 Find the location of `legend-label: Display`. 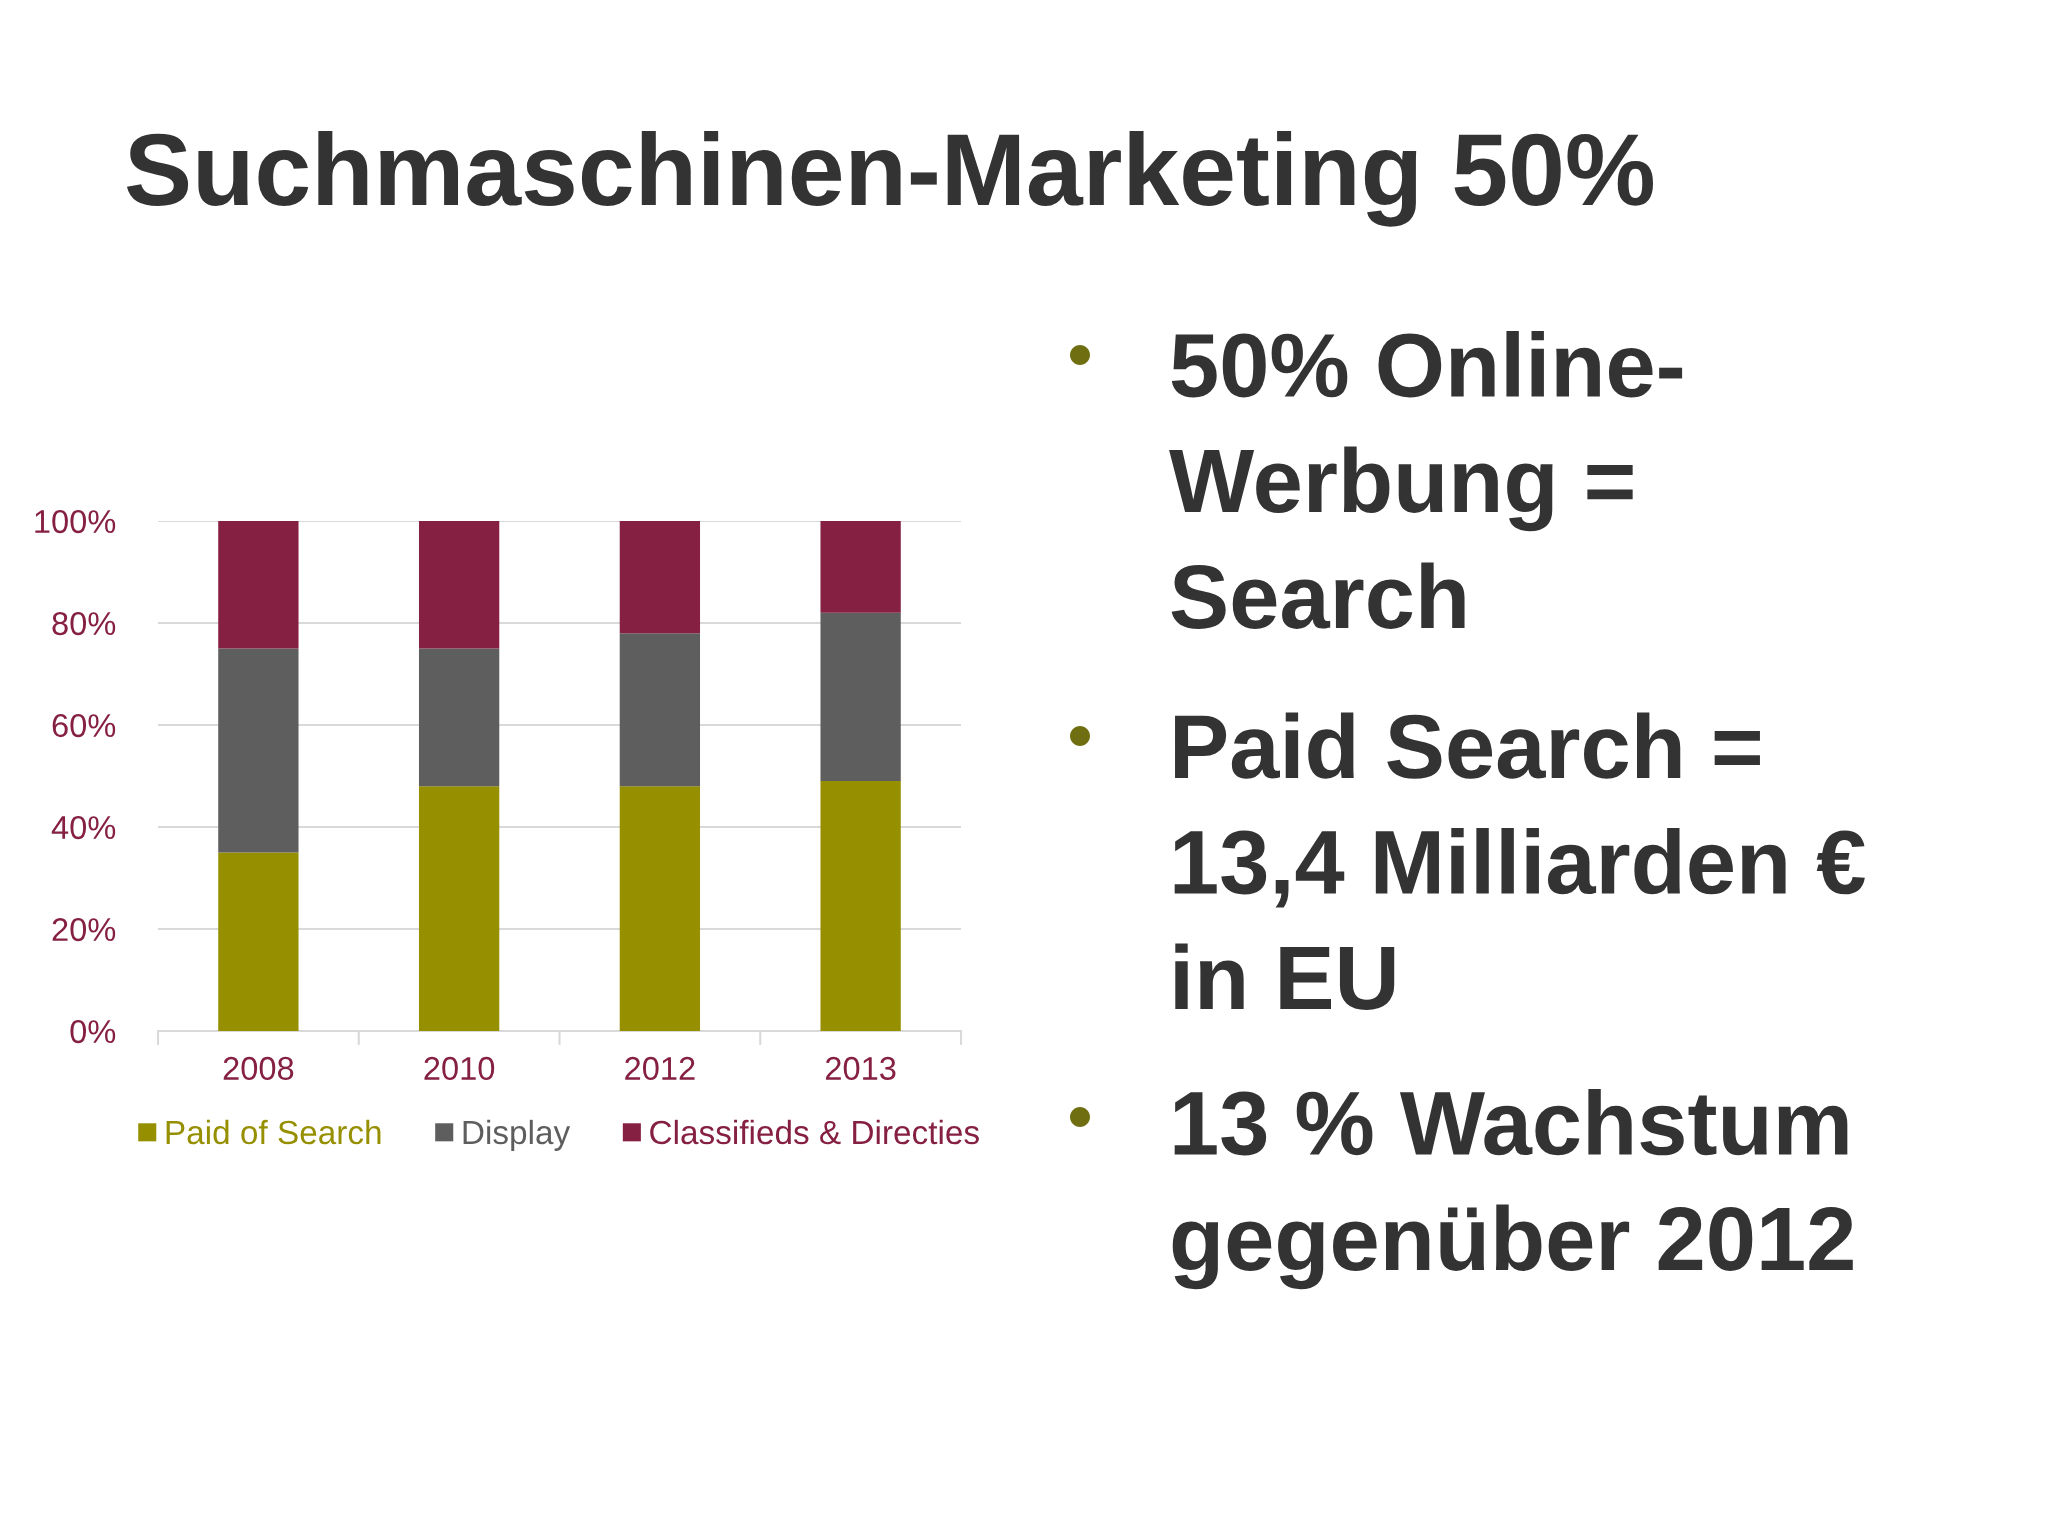

legend-label: Display is located at coordinates (517, 1135).